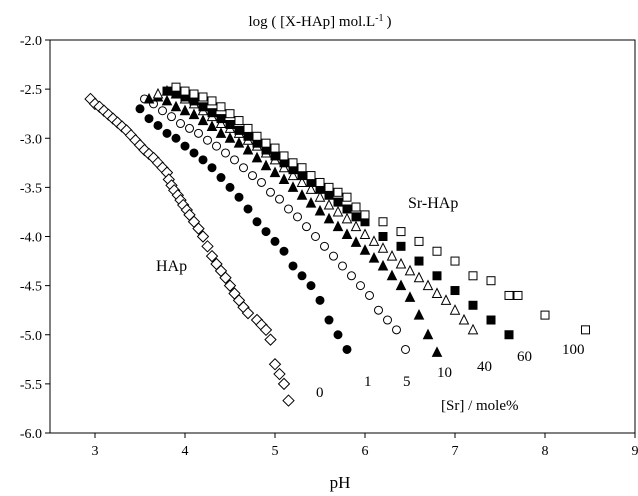  What do you see at coordinates (35, 238) in the screenshot?
I see `y-axis-ticks: -2.0 -2.5 -3.0 -3.5 -4.0 -4.5 -5.0 -5.5 -6.0` at bounding box center [35, 238].